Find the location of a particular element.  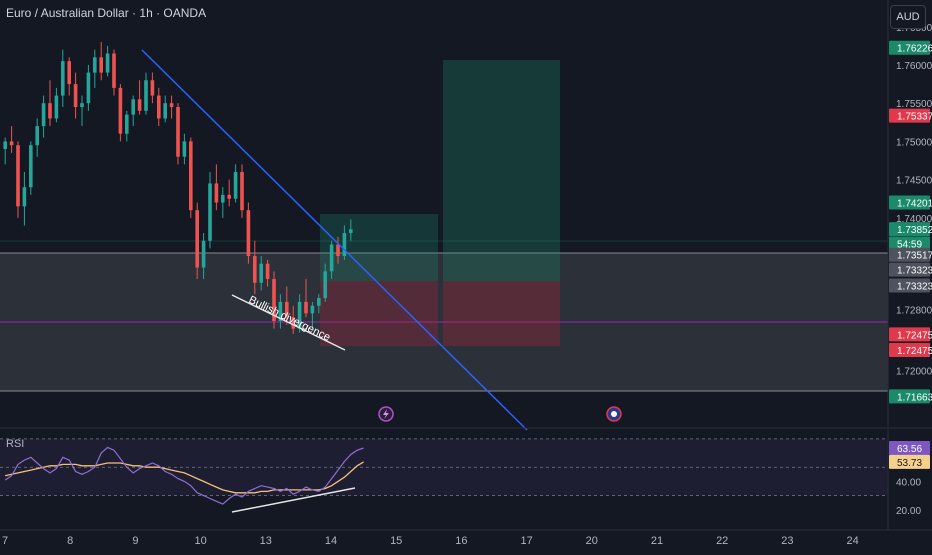

flag-event-icon is located at coordinates (614, 414).